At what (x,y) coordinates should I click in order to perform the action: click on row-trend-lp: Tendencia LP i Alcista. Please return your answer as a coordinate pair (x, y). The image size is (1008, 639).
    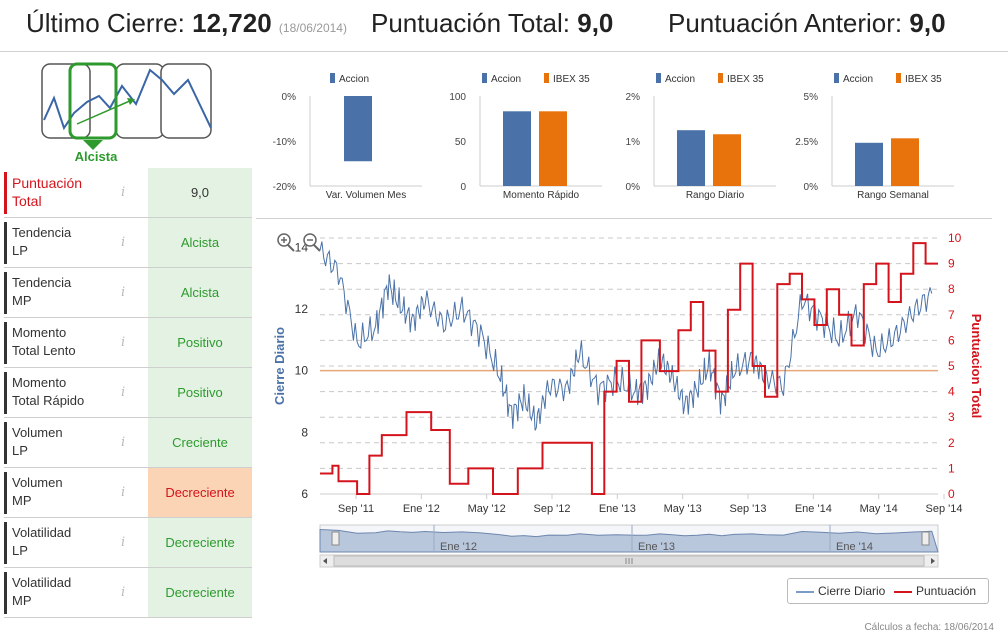
    Looking at the image, I should click on (128, 243).